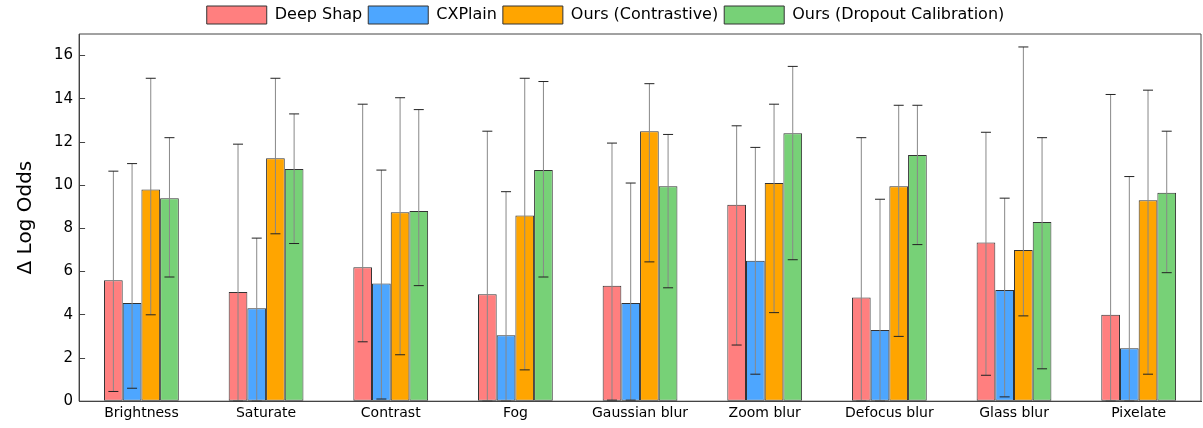 This screenshot has width=1203, height=428. I want to click on legend-label: CXPlain, so click(466, 14).